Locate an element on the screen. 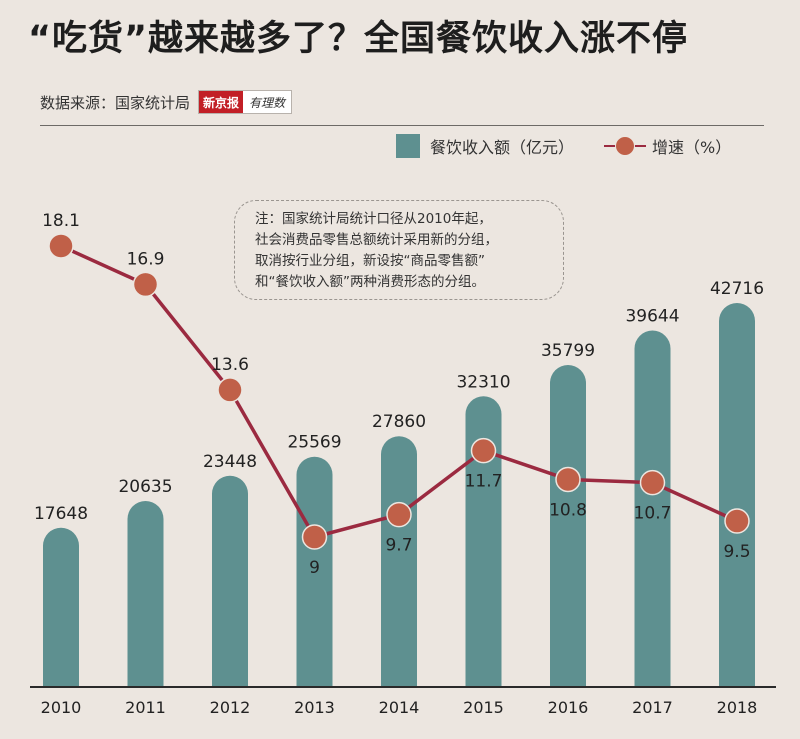 This screenshot has width=800, height=739. x-tick-label: 2014 is located at coordinates (399, 707).